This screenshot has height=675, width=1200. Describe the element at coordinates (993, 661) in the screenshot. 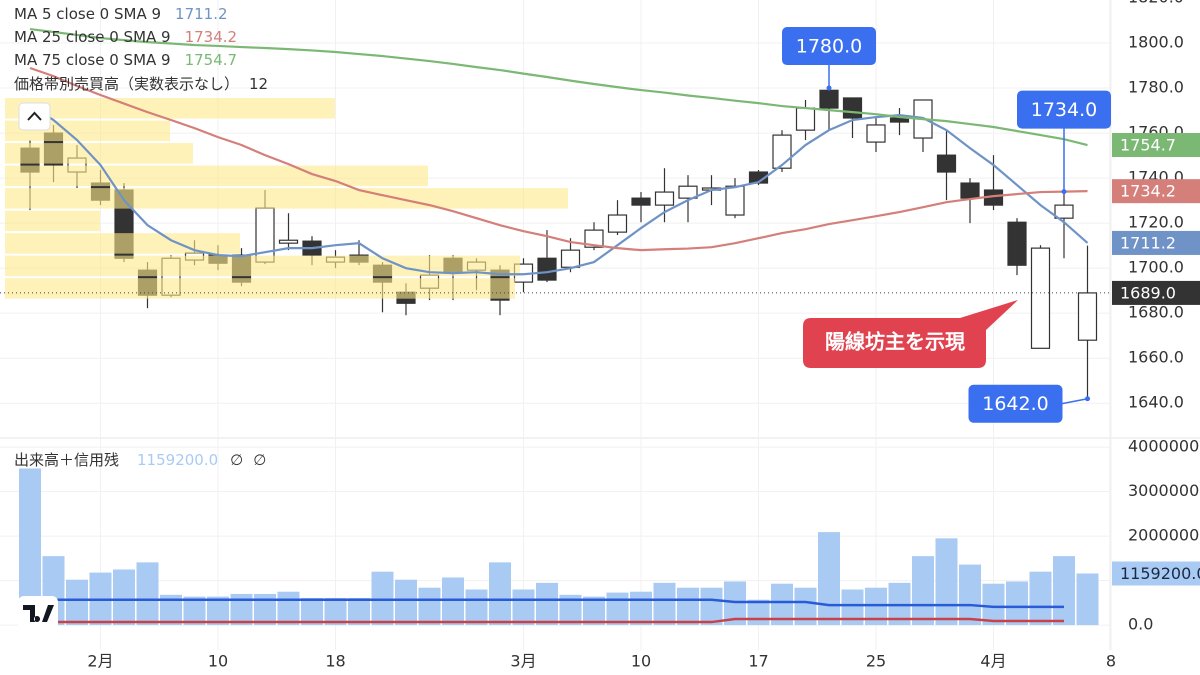

I see `x-tick-label: 4月` at that location.